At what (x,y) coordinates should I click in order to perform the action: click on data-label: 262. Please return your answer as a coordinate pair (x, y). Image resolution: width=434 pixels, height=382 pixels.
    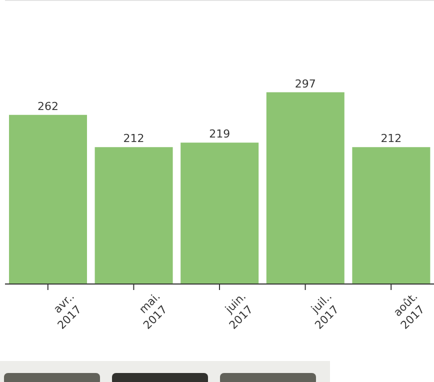
    Looking at the image, I should click on (48, 106).